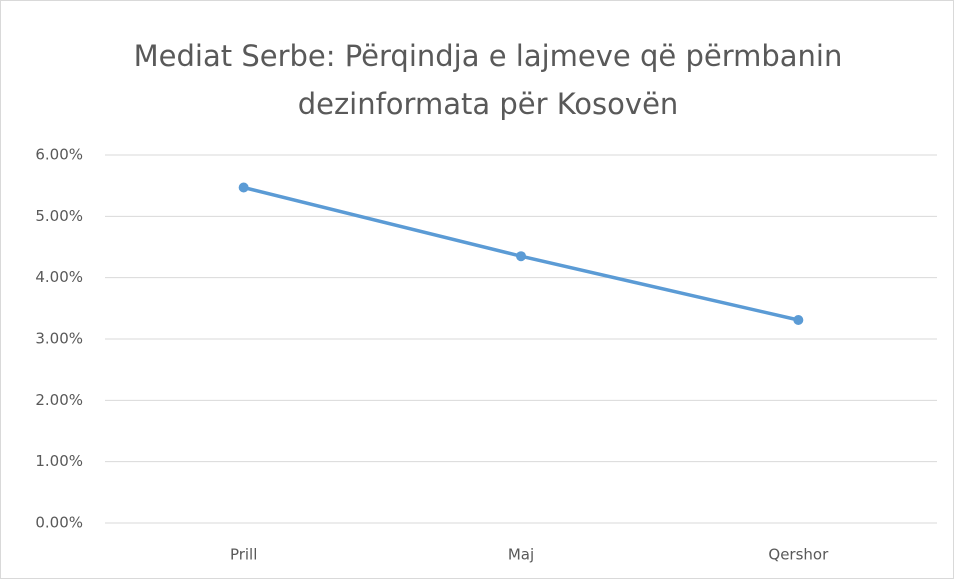  What do you see at coordinates (59, 216) in the screenshot?
I see `y-tick-label: 5.00%` at bounding box center [59, 216].